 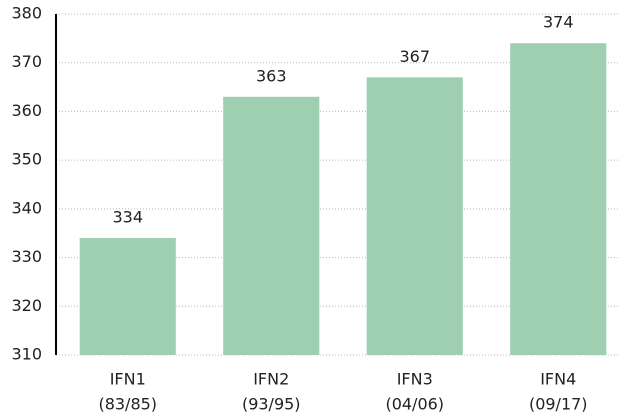 I want to click on x-tick-label: (93/95), so click(x=271, y=404).